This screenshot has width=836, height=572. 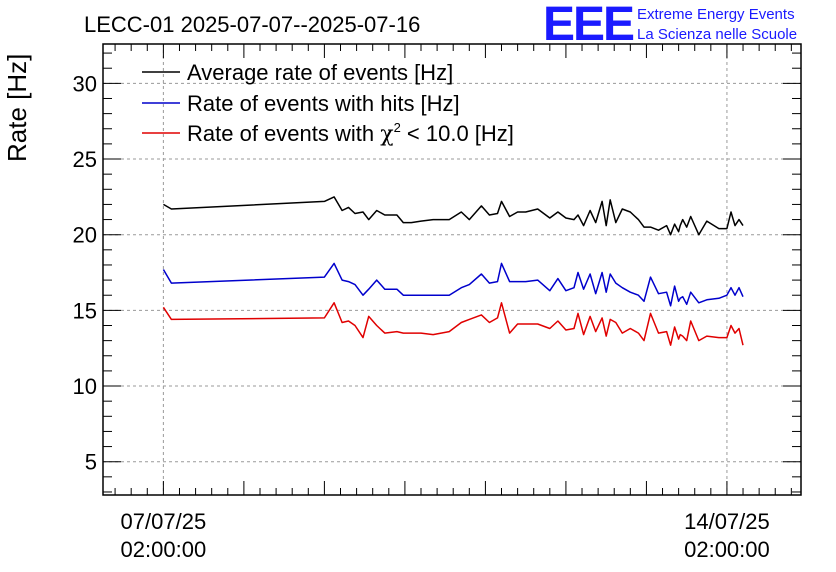 What do you see at coordinates (85, 83) in the screenshot?
I see `y-tick-label: 30` at bounding box center [85, 83].